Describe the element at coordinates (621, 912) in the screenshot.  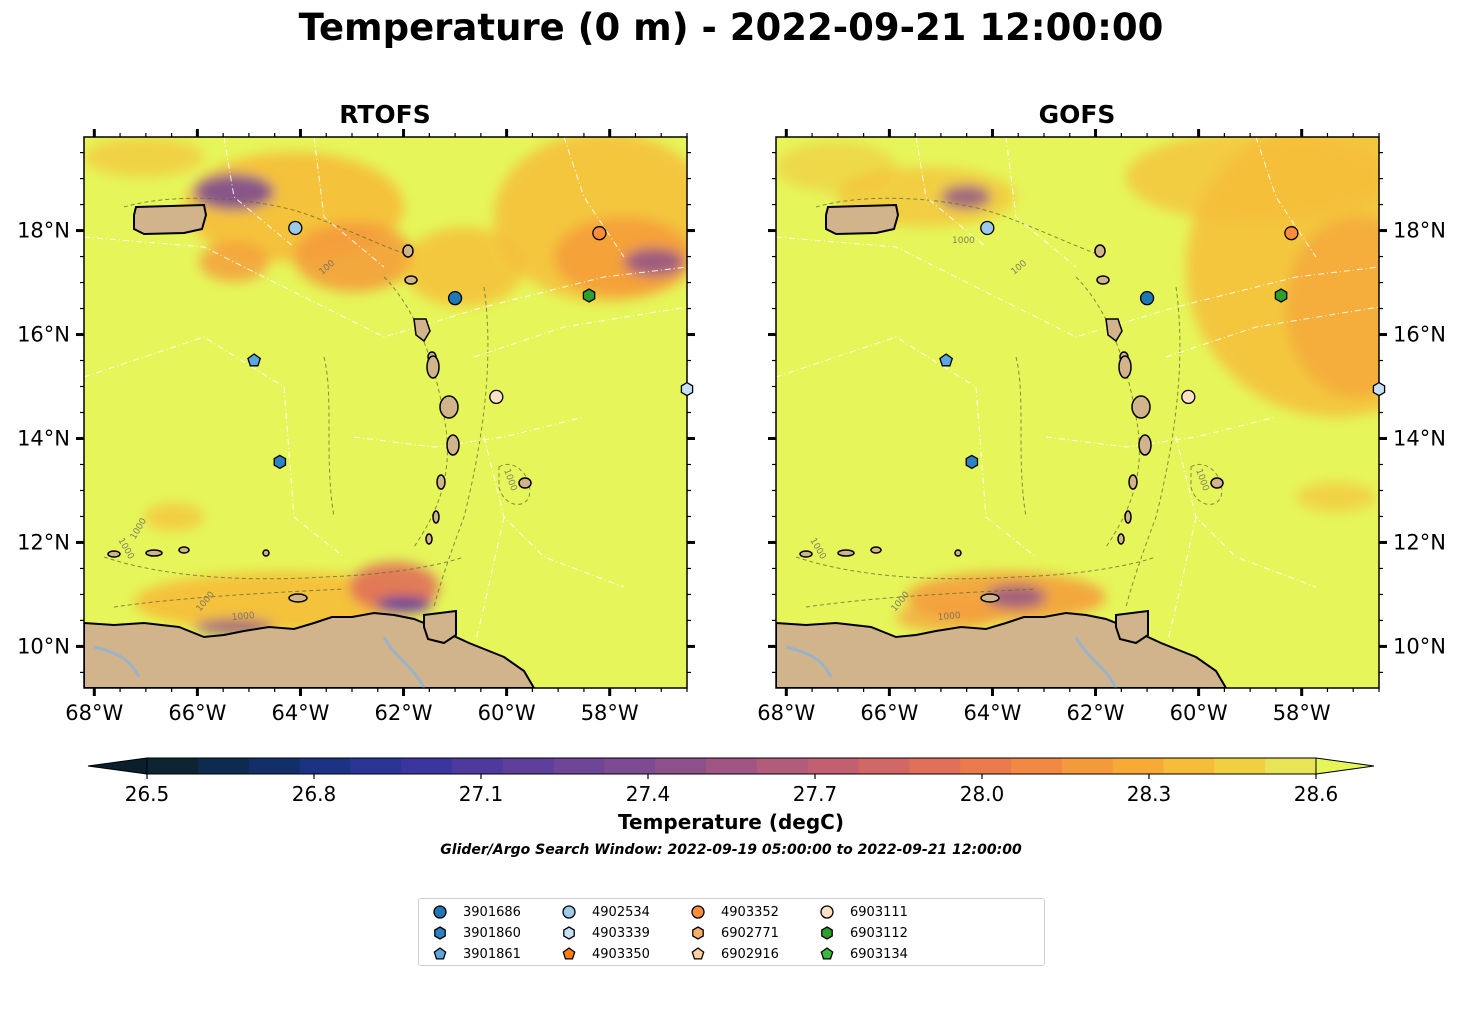
I see `legend-label: 4902534` at that location.